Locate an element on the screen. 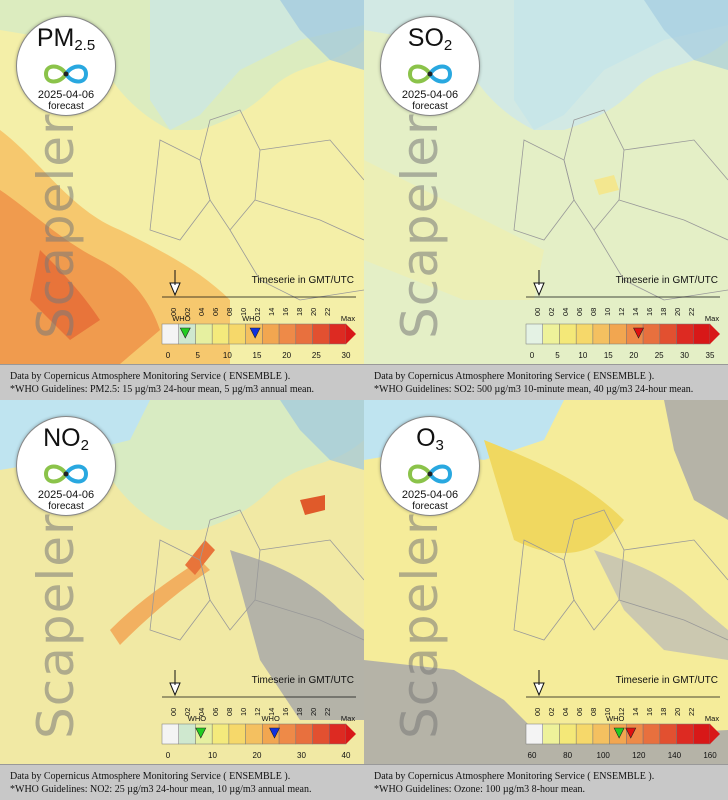 The height and width of the screenshot is (800, 728). pollutant-name-main: PM is located at coordinates (55, 38).